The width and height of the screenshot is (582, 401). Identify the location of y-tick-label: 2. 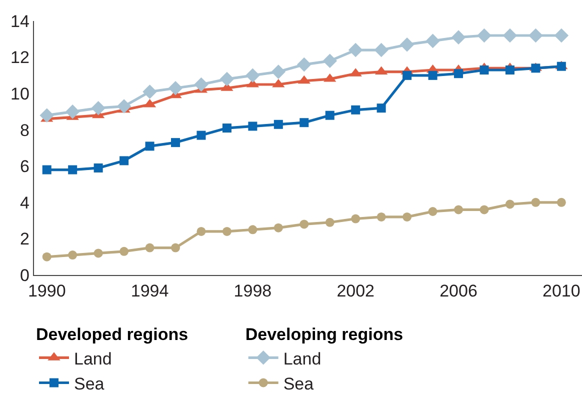
(25, 239).